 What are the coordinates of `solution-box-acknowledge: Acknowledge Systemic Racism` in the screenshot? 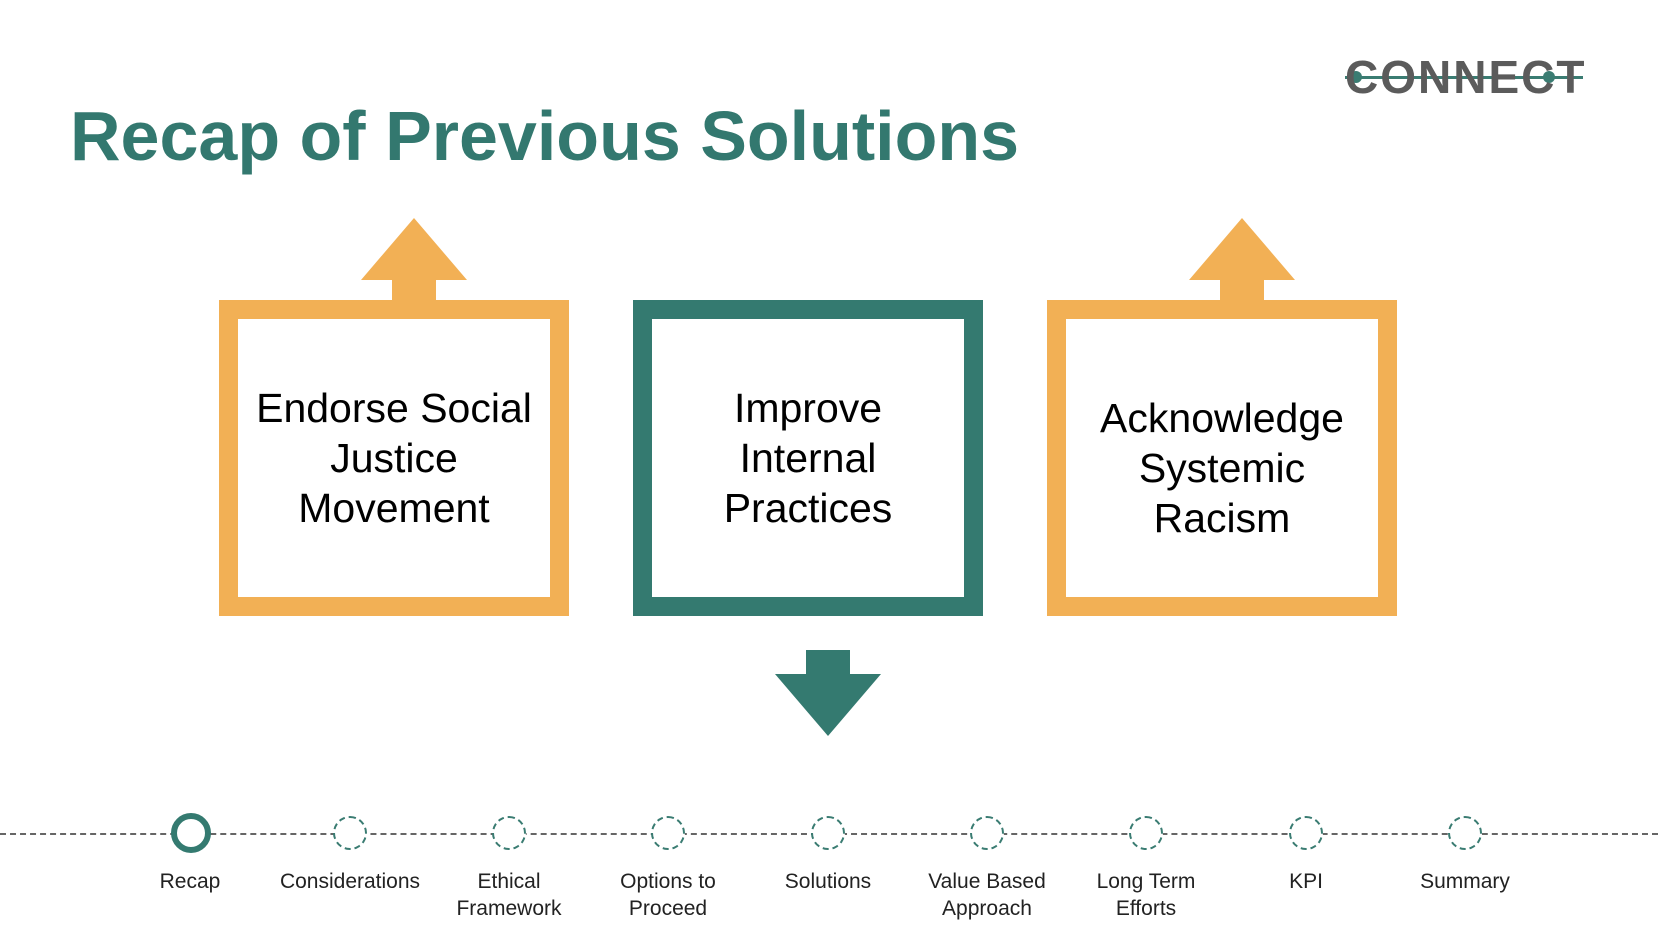 It's located at (1222, 458).